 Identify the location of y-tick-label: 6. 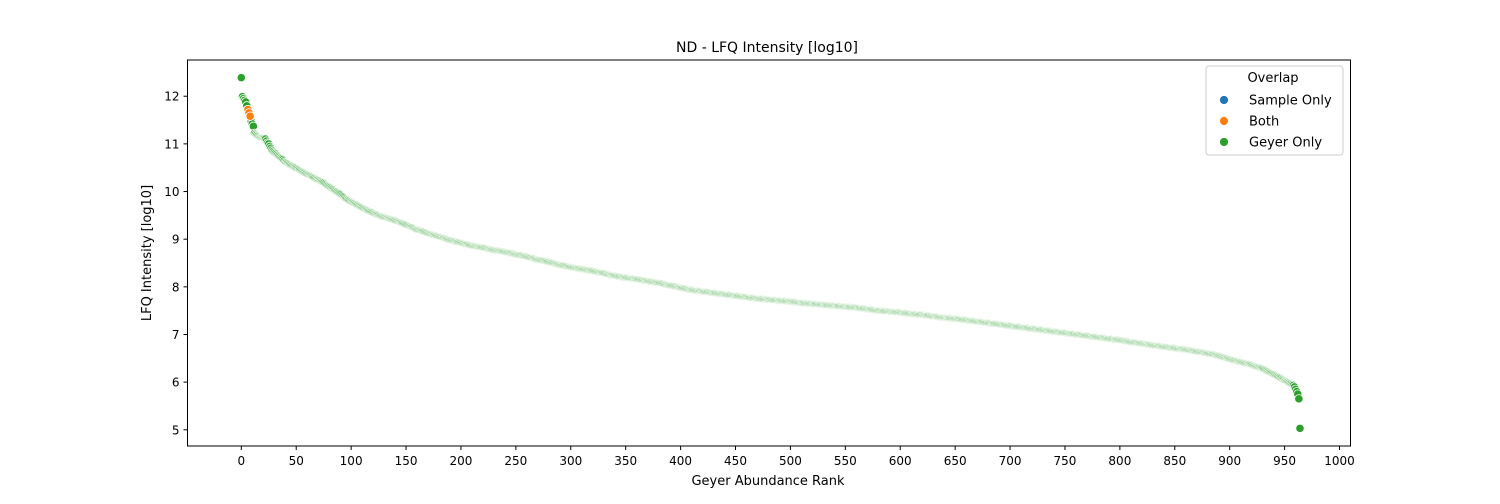
(176, 383).